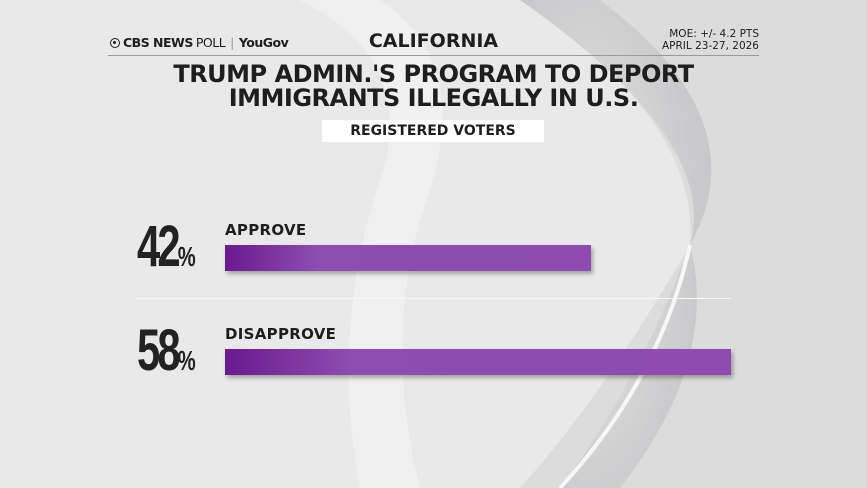 The image size is (867, 488). Describe the element at coordinates (159, 350) in the screenshot. I see `value-number: 58` at that location.